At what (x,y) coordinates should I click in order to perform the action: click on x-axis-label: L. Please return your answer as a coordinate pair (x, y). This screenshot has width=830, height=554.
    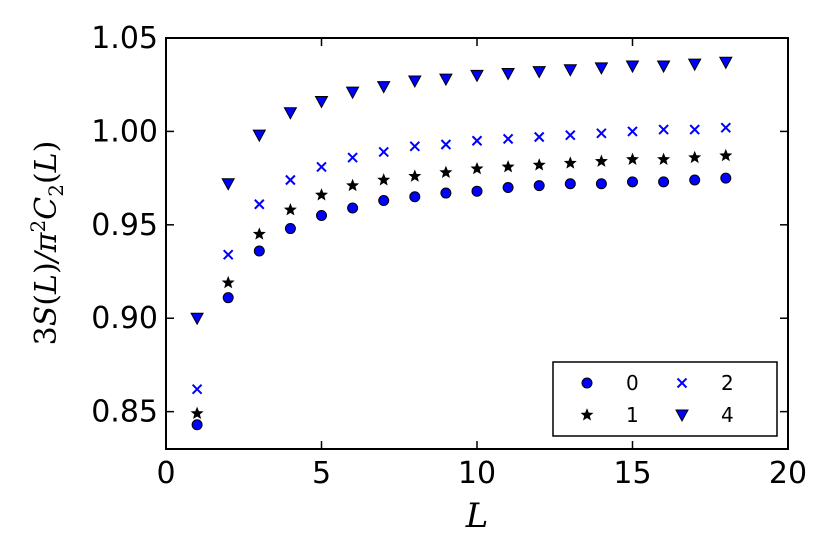
    Looking at the image, I should click on (477, 516).